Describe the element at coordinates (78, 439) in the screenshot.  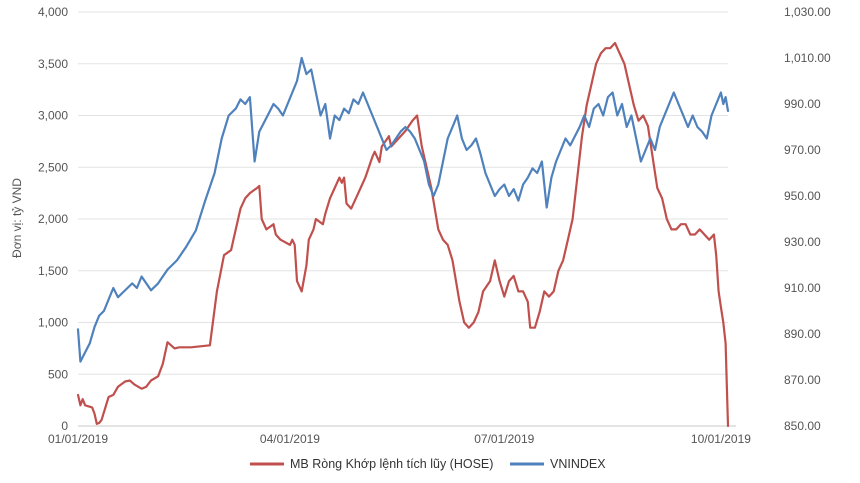
I see `x-tick-label: 01/01/2019` at that location.